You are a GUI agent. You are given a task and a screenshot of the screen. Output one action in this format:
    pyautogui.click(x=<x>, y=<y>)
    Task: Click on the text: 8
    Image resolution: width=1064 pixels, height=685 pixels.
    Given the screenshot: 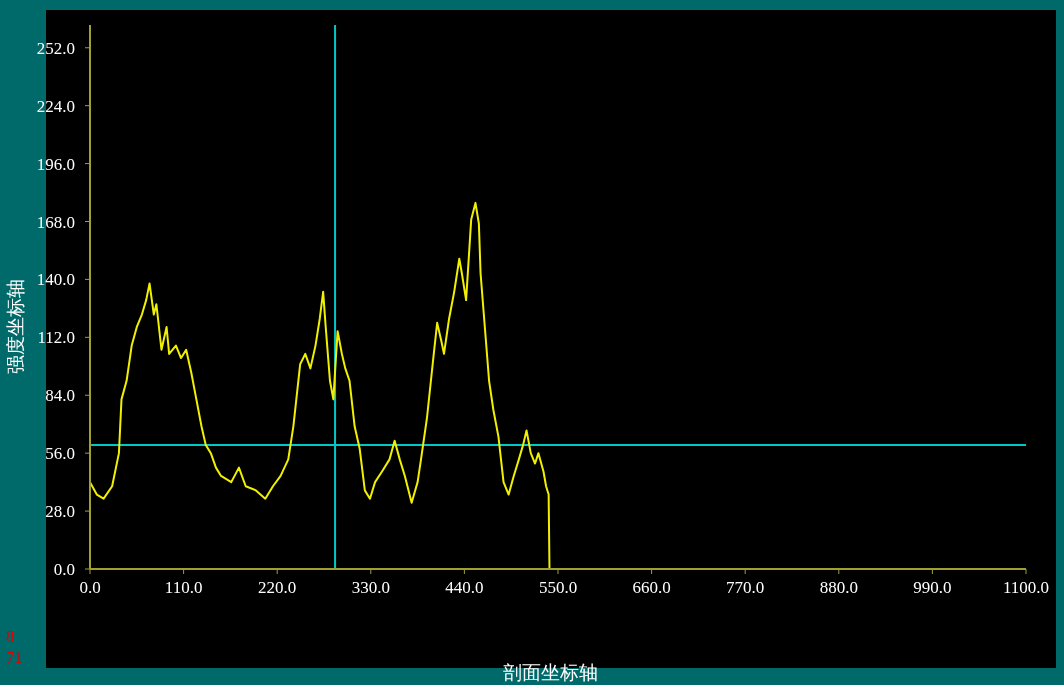 What is the action you would take?
    pyautogui.click(x=11, y=636)
    